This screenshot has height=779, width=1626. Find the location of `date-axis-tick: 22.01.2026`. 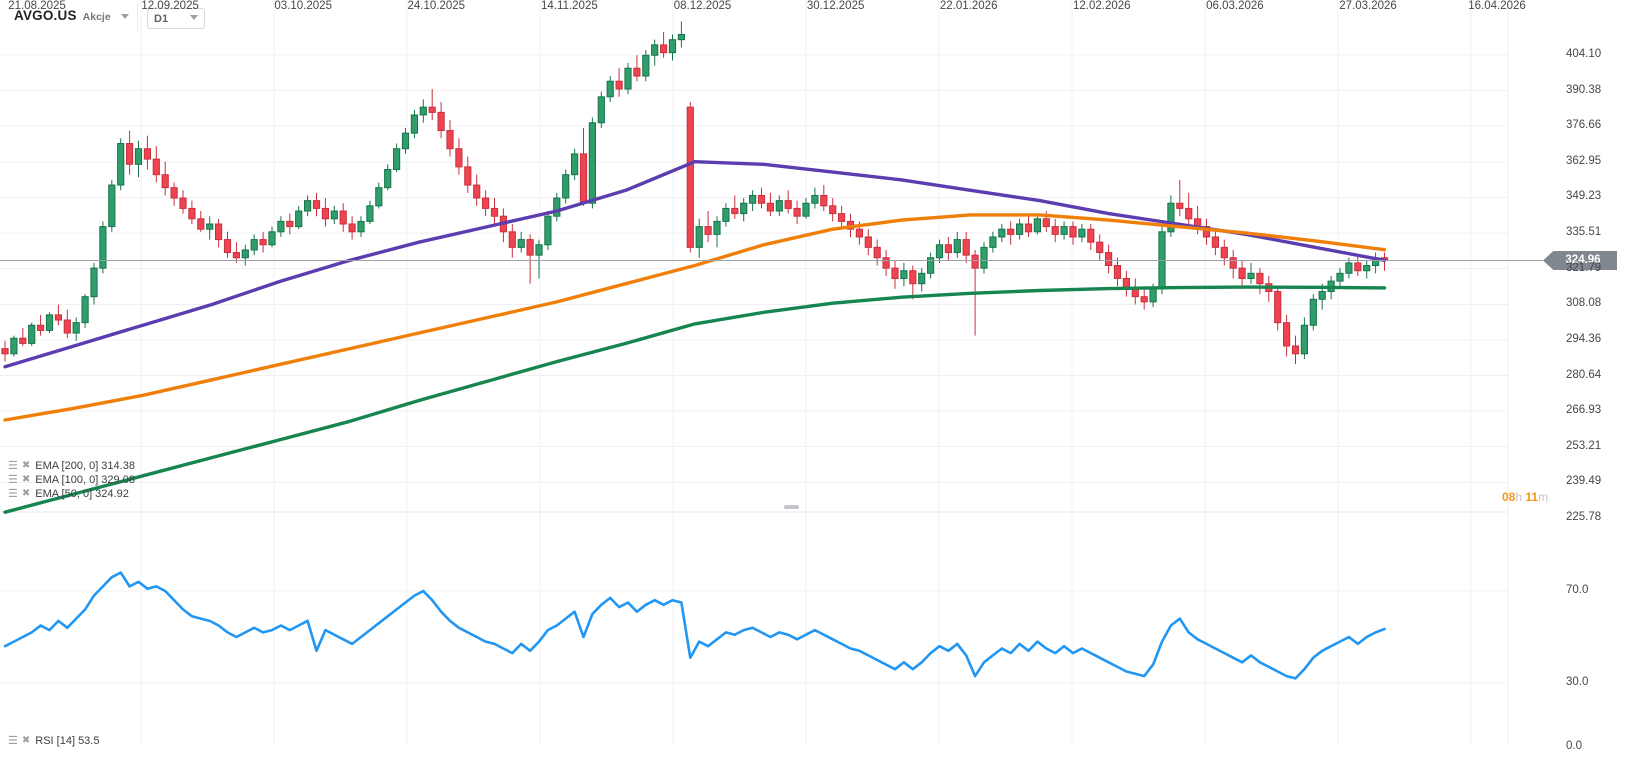

date-axis-tick: 22.01.2026 is located at coordinates (968, 6).